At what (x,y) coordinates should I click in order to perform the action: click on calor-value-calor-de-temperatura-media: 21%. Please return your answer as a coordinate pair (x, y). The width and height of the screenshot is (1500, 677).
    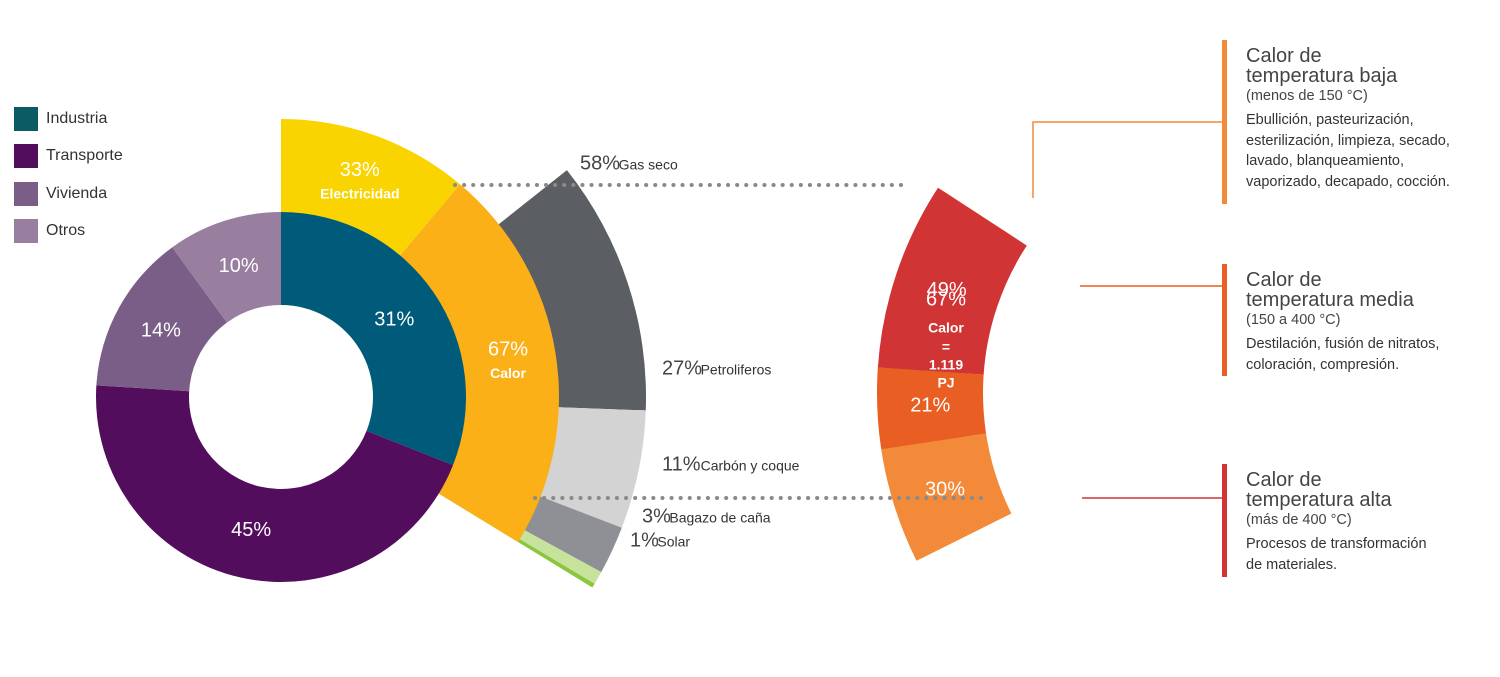
    Looking at the image, I should click on (930, 406).